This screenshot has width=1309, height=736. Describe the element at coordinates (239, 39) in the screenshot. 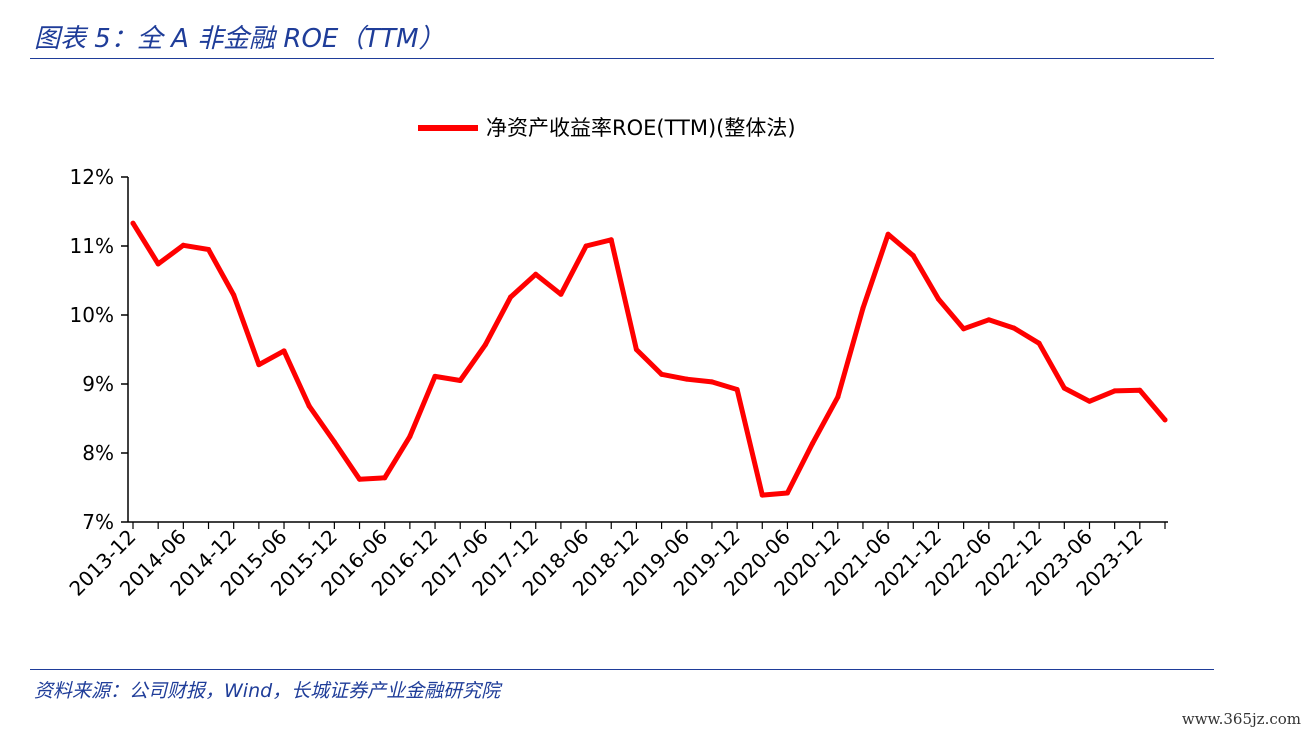

I see `figure-title: 图表 5：全 A 非金融 ROE（TTM）` at that location.